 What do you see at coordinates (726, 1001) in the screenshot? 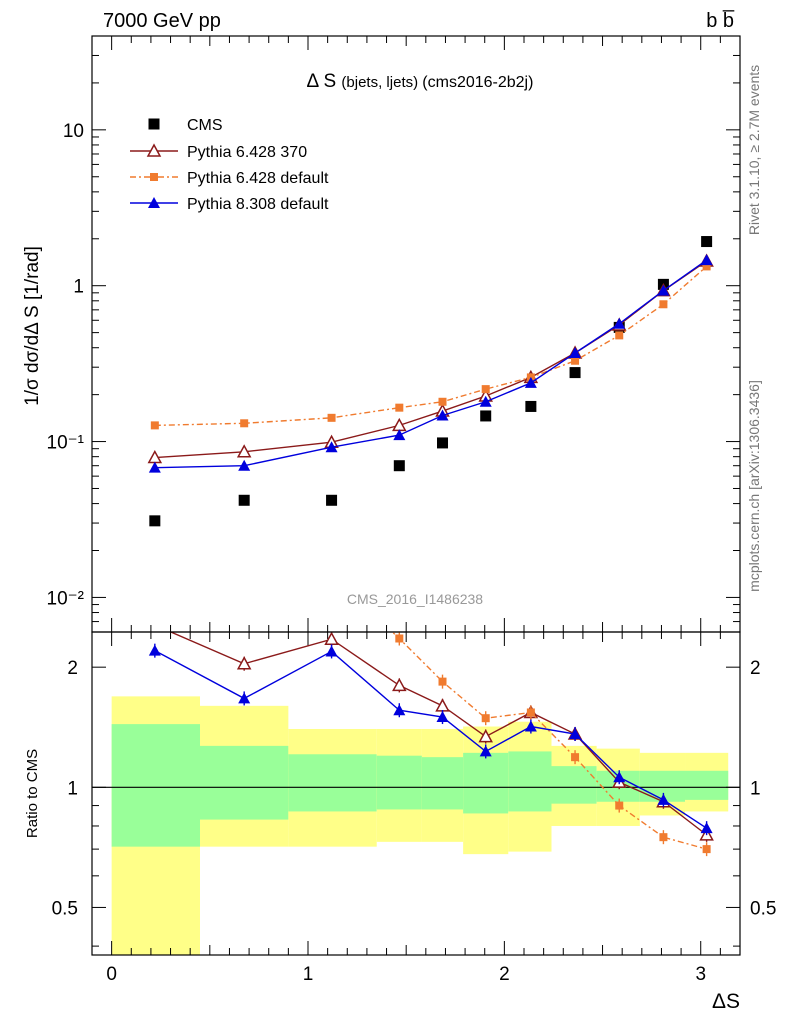
I see `x-axis-label: ΔS` at bounding box center [726, 1001].